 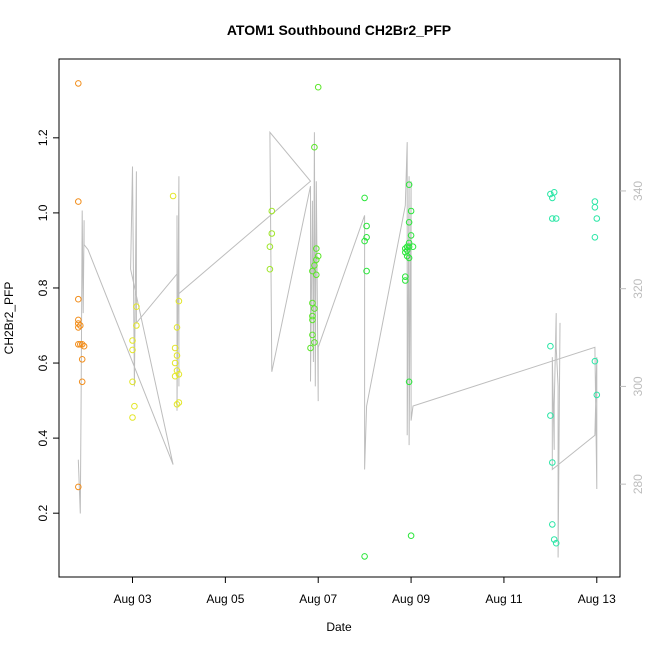 What do you see at coordinates (43, 137) in the screenshot?
I see `y-tick-label: 1.2` at bounding box center [43, 137].